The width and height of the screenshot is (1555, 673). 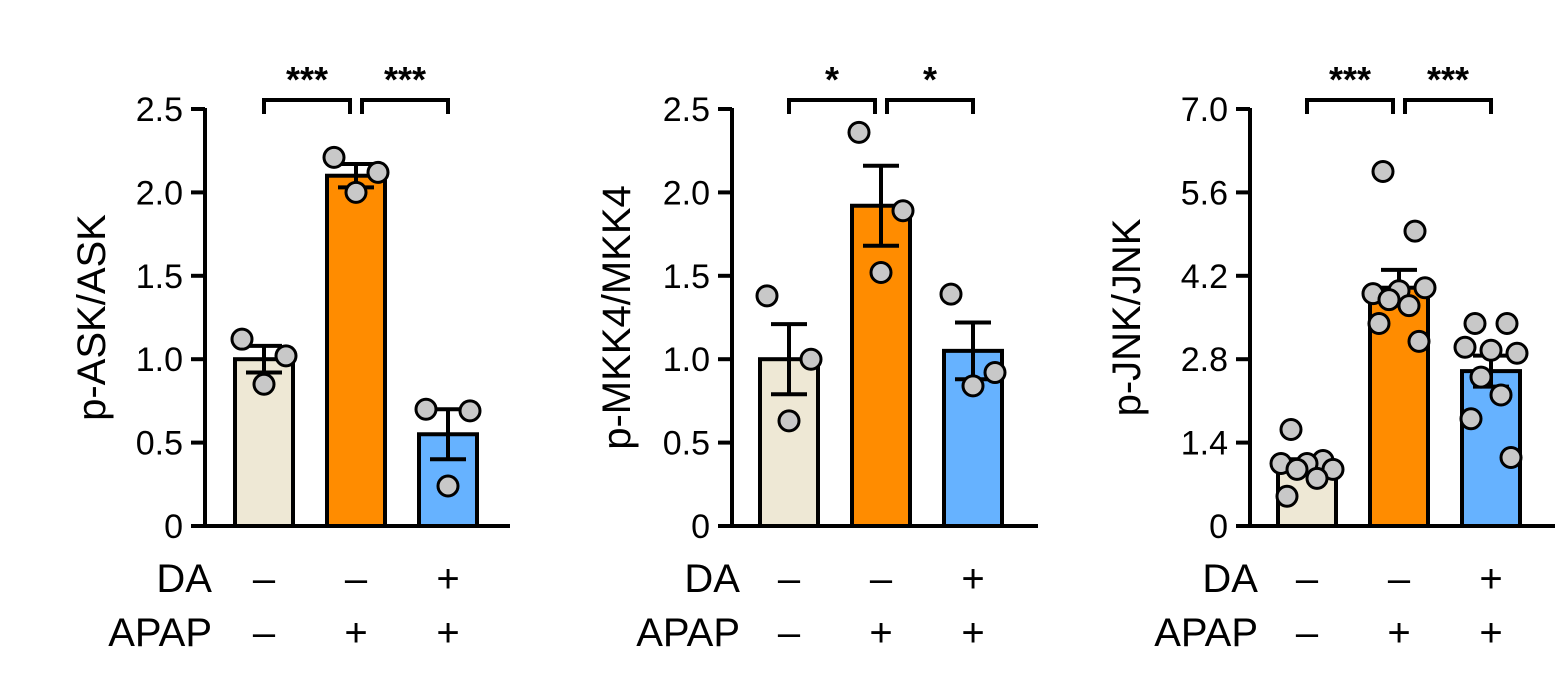 I want to click on y-tick-label: 5.6, so click(x=1204, y=193).